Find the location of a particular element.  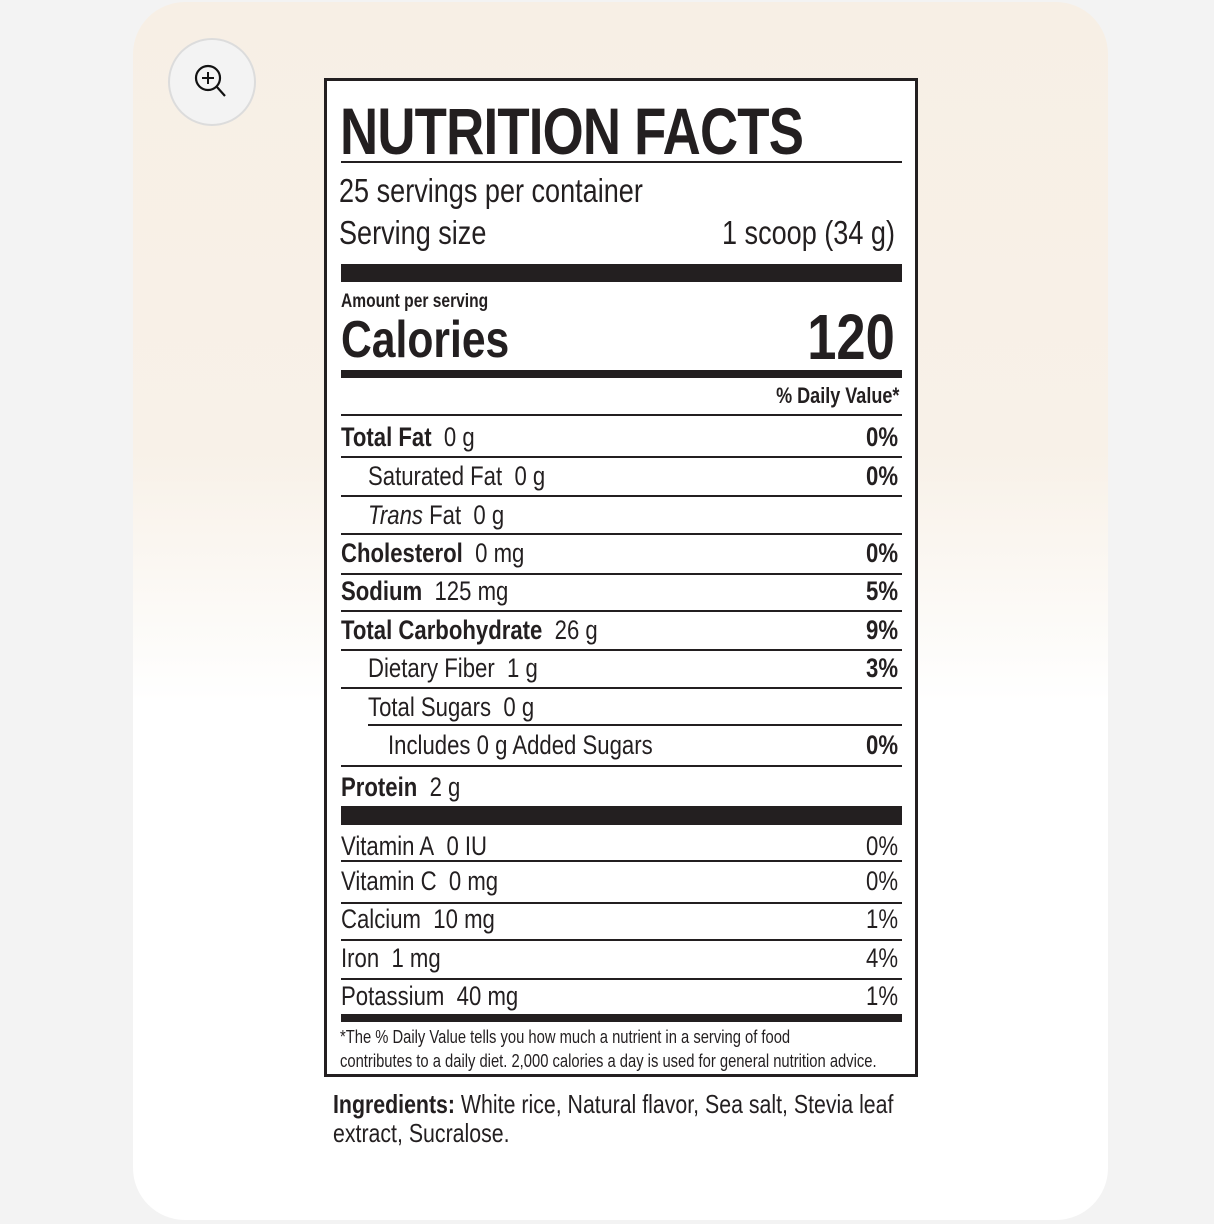

nutrient-amount: 0 mg is located at coordinates (500, 553).